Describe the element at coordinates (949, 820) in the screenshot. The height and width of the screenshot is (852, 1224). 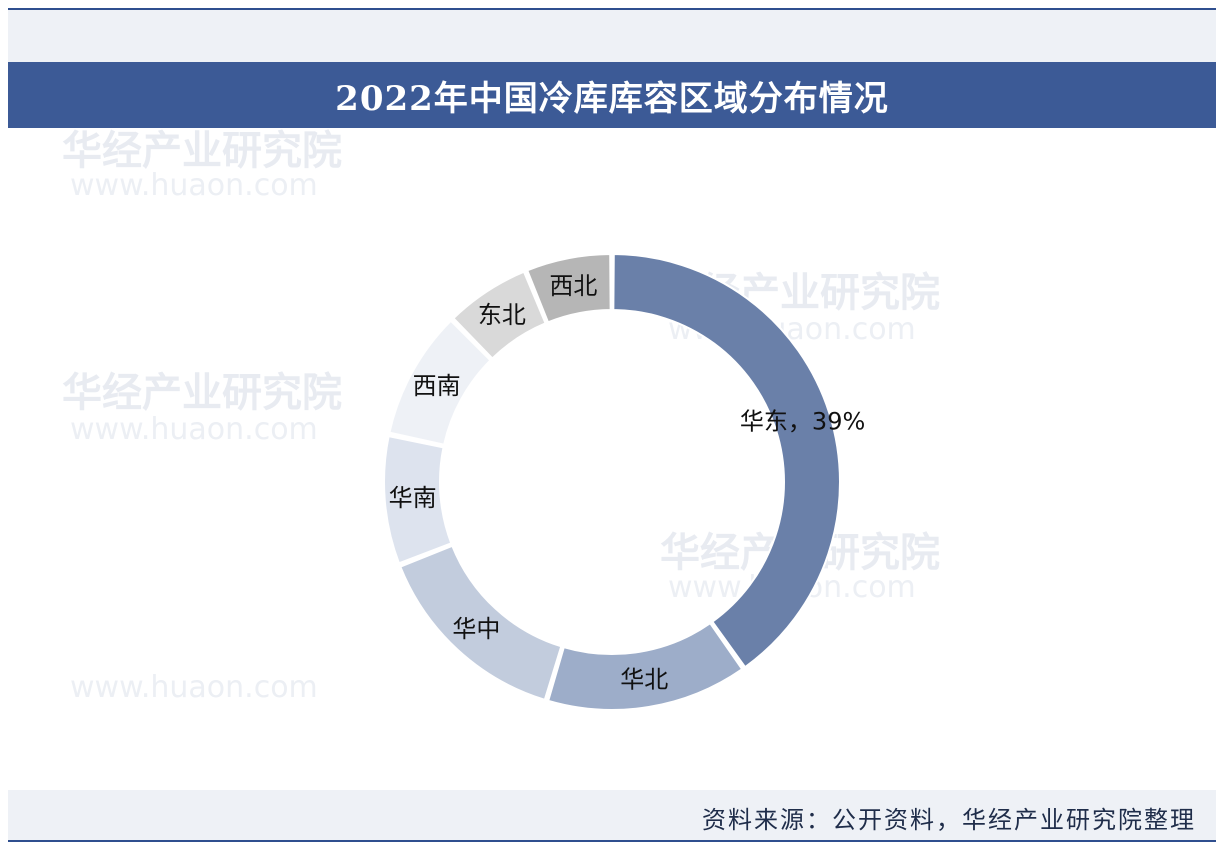
I see `source-note: 资料来源：公开资料，华经产业研究院整理` at that location.